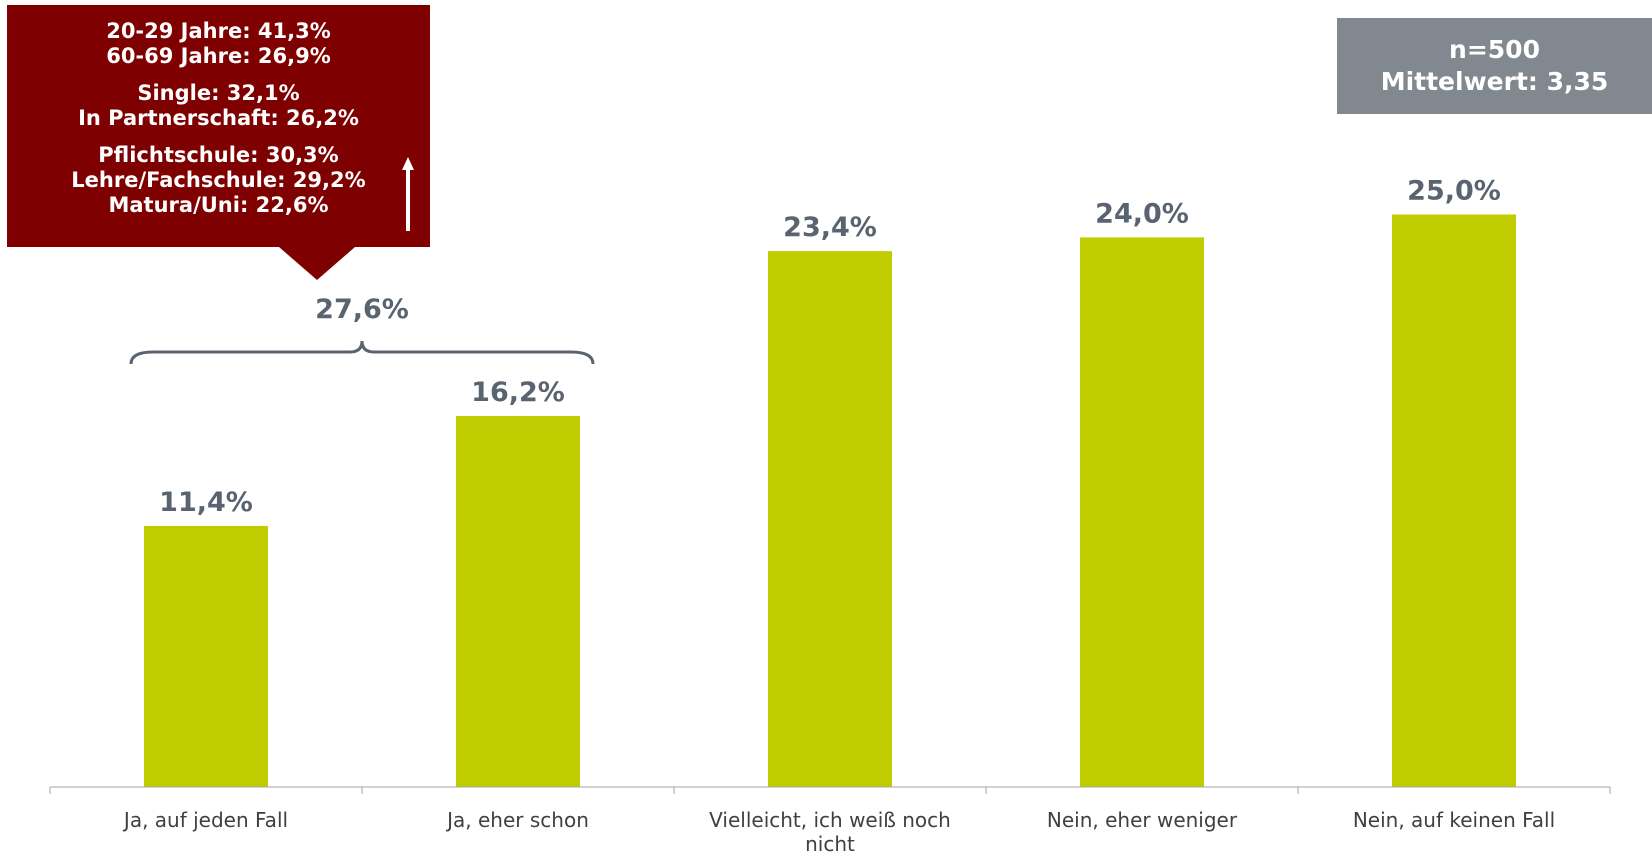  What do you see at coordinates (1142, 820) in the screenshot?
I see `x-tick-label: Nein, eher weniger` at bounding box center [1142, 820].